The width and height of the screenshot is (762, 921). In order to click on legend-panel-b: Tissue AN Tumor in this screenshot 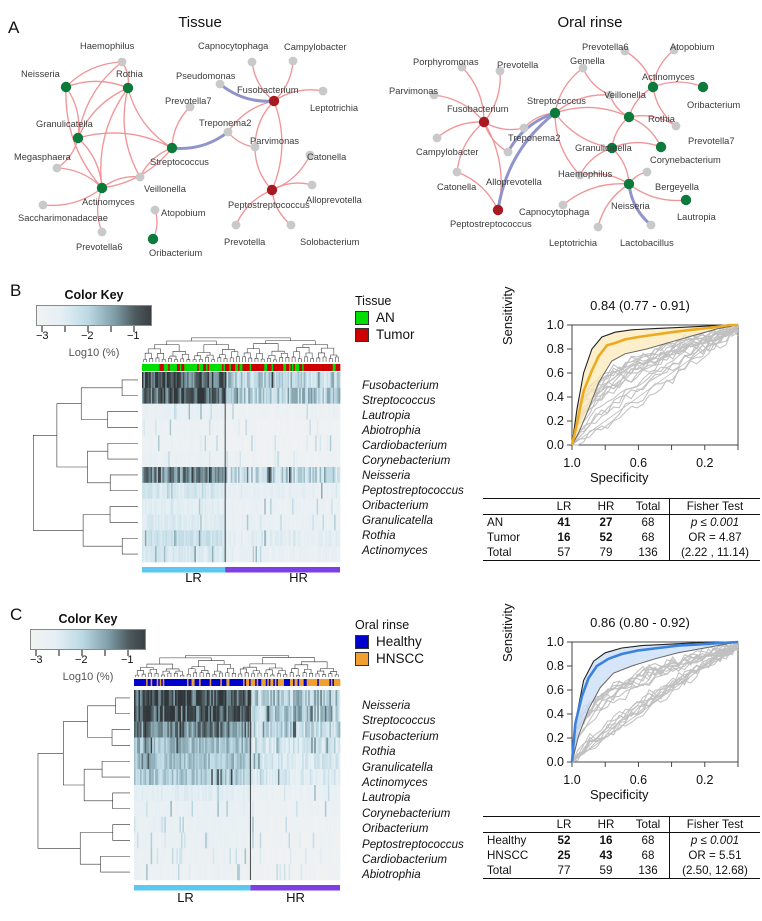, I will do `click(385, 318)`.